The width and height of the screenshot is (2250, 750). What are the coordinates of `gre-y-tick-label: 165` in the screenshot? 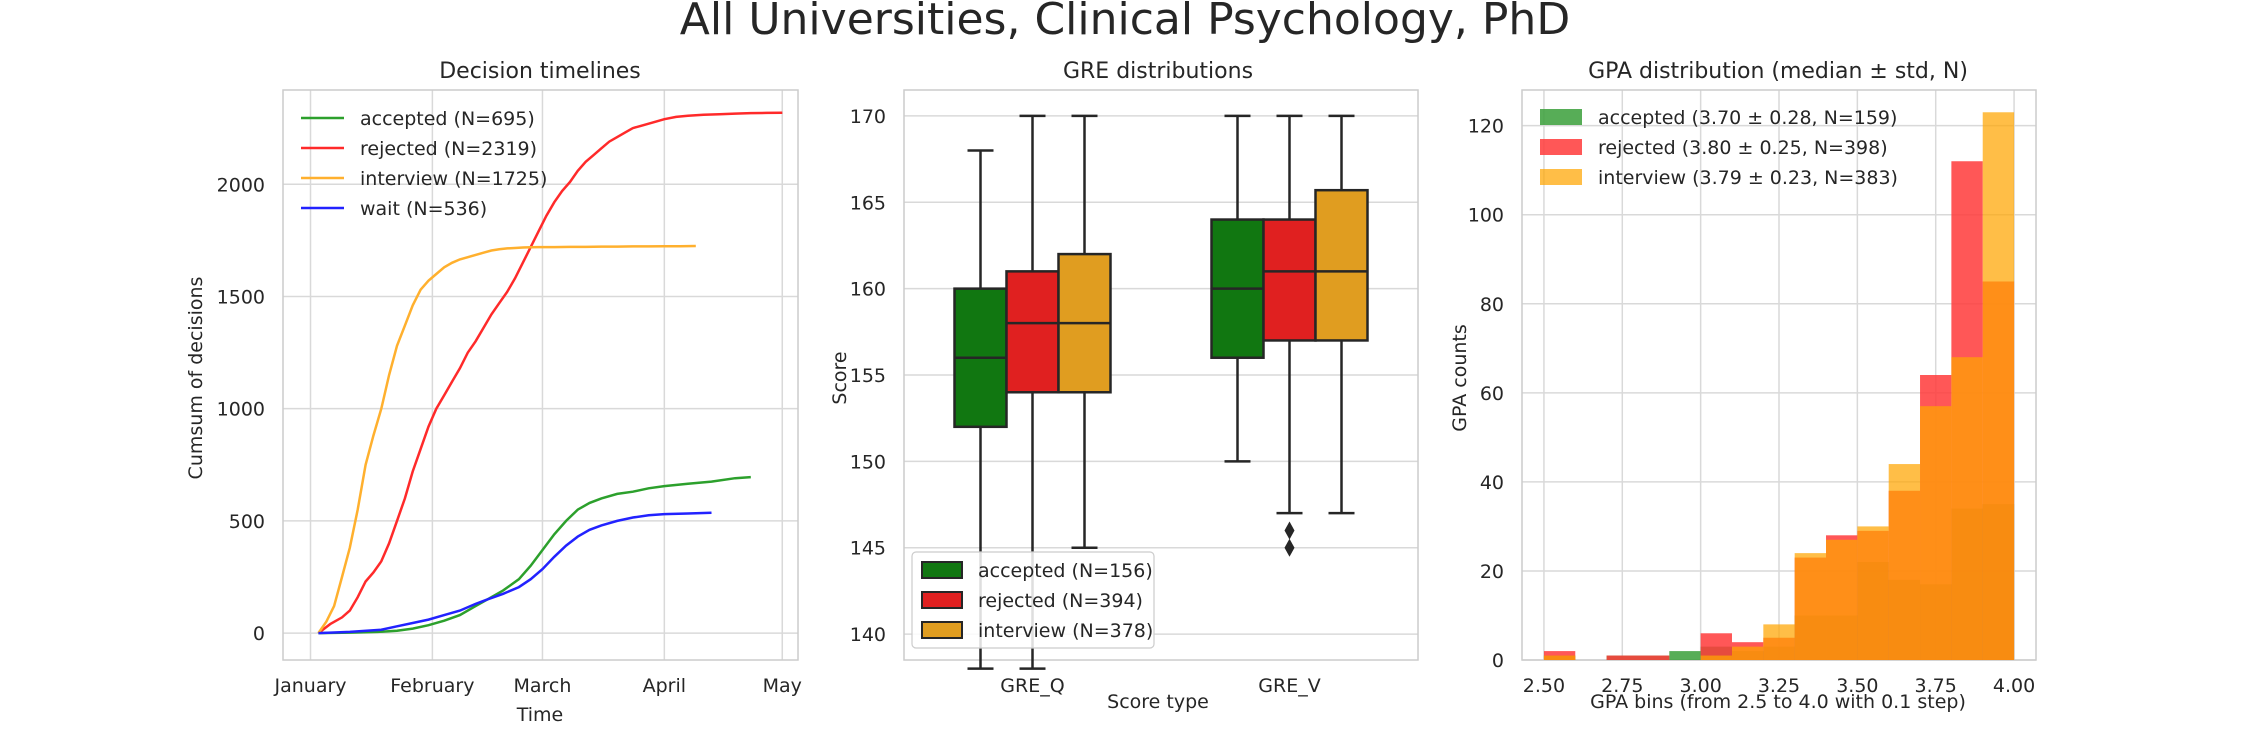 It's located at (868, 203).